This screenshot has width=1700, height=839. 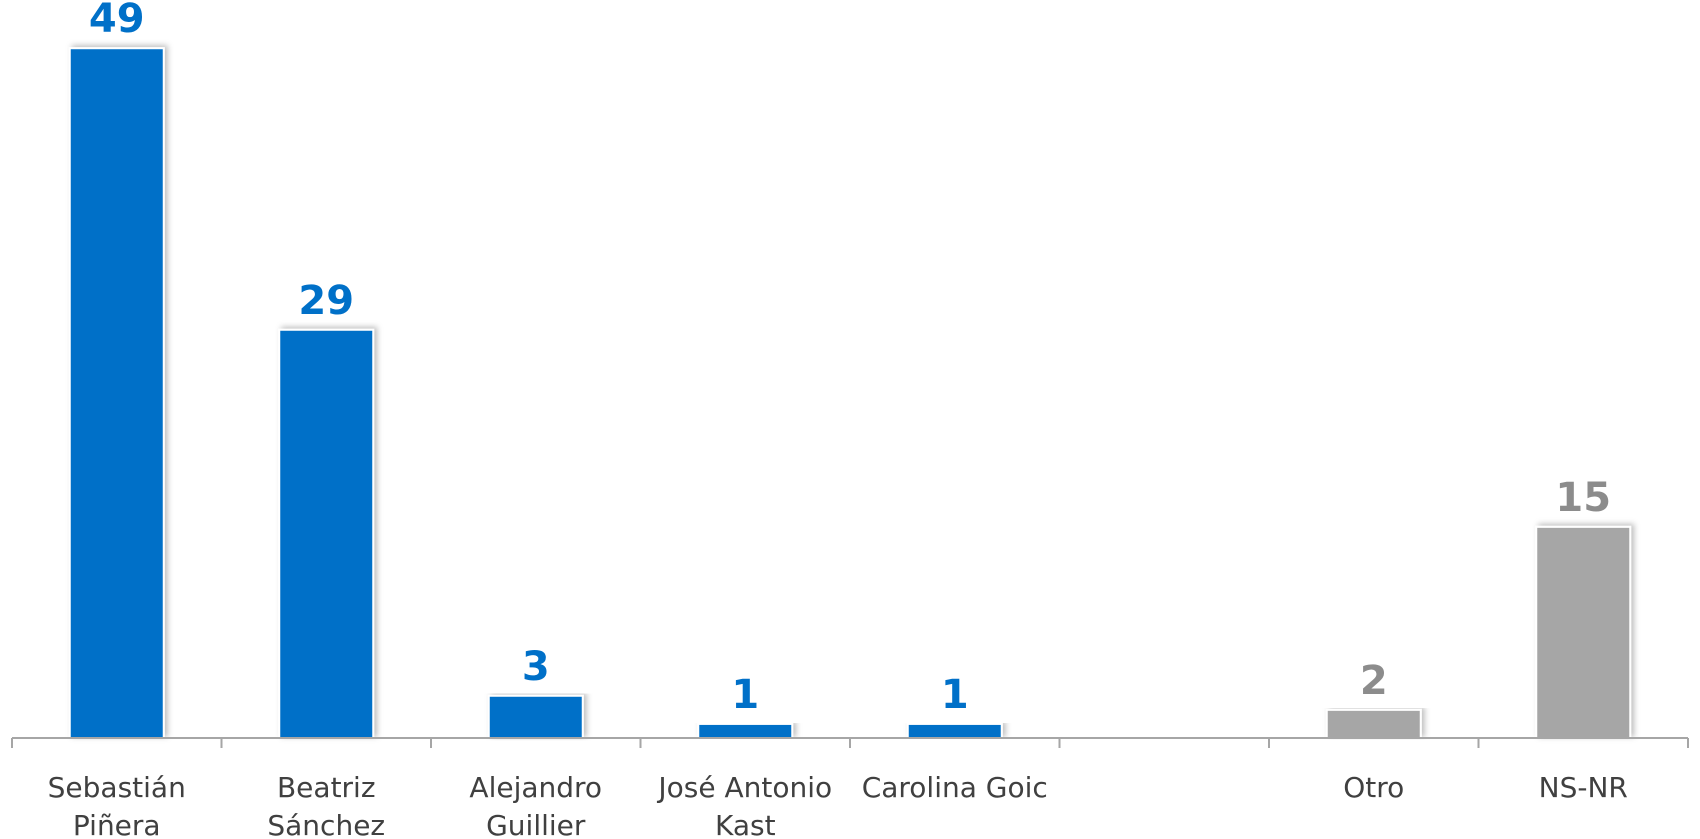 What do you see at coordinates (1373, 787) in the screenshot?
I see `category-label: Otro` at bounding box center [1373, 787].